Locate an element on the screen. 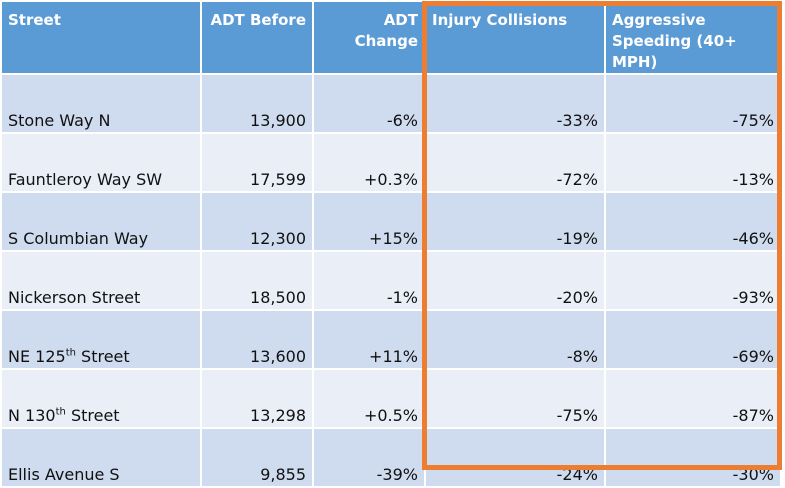 This screenshot has height=488, width=785. value-cell: -20% is located at coordinates (515, 280).